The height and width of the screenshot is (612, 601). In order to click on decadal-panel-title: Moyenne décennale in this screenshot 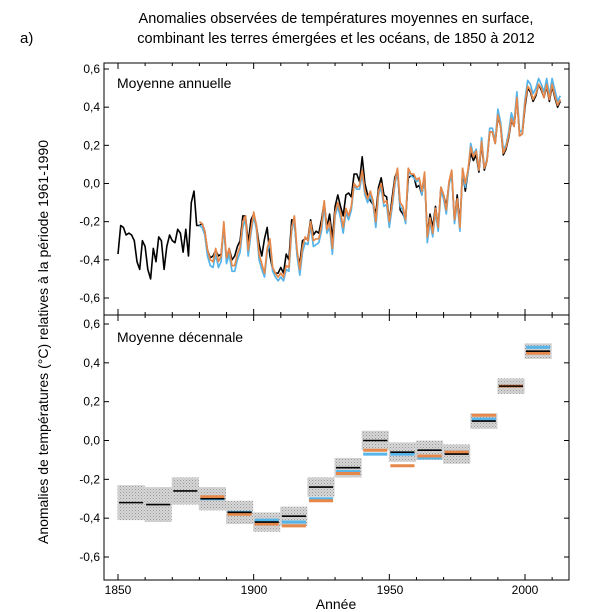, I will do `click(180, 337)`.